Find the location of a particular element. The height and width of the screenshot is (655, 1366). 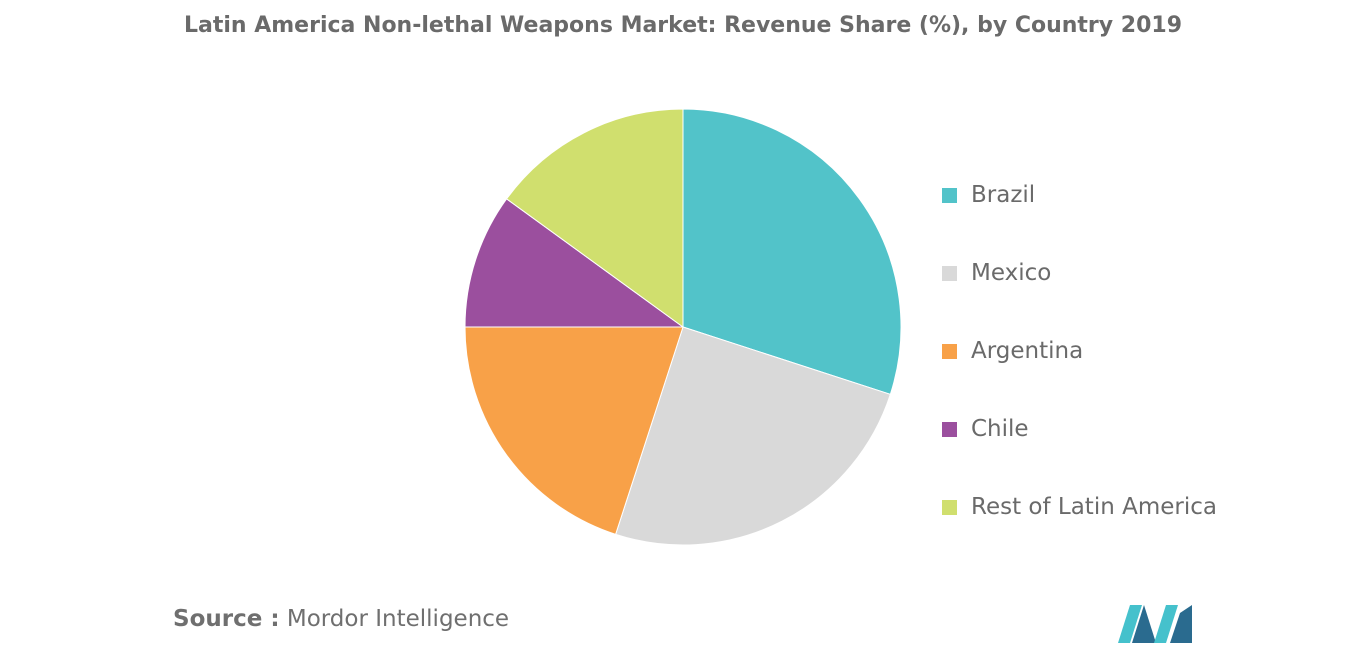

legend-item-argentina: Argentina is located at coordinates (1079, 351).